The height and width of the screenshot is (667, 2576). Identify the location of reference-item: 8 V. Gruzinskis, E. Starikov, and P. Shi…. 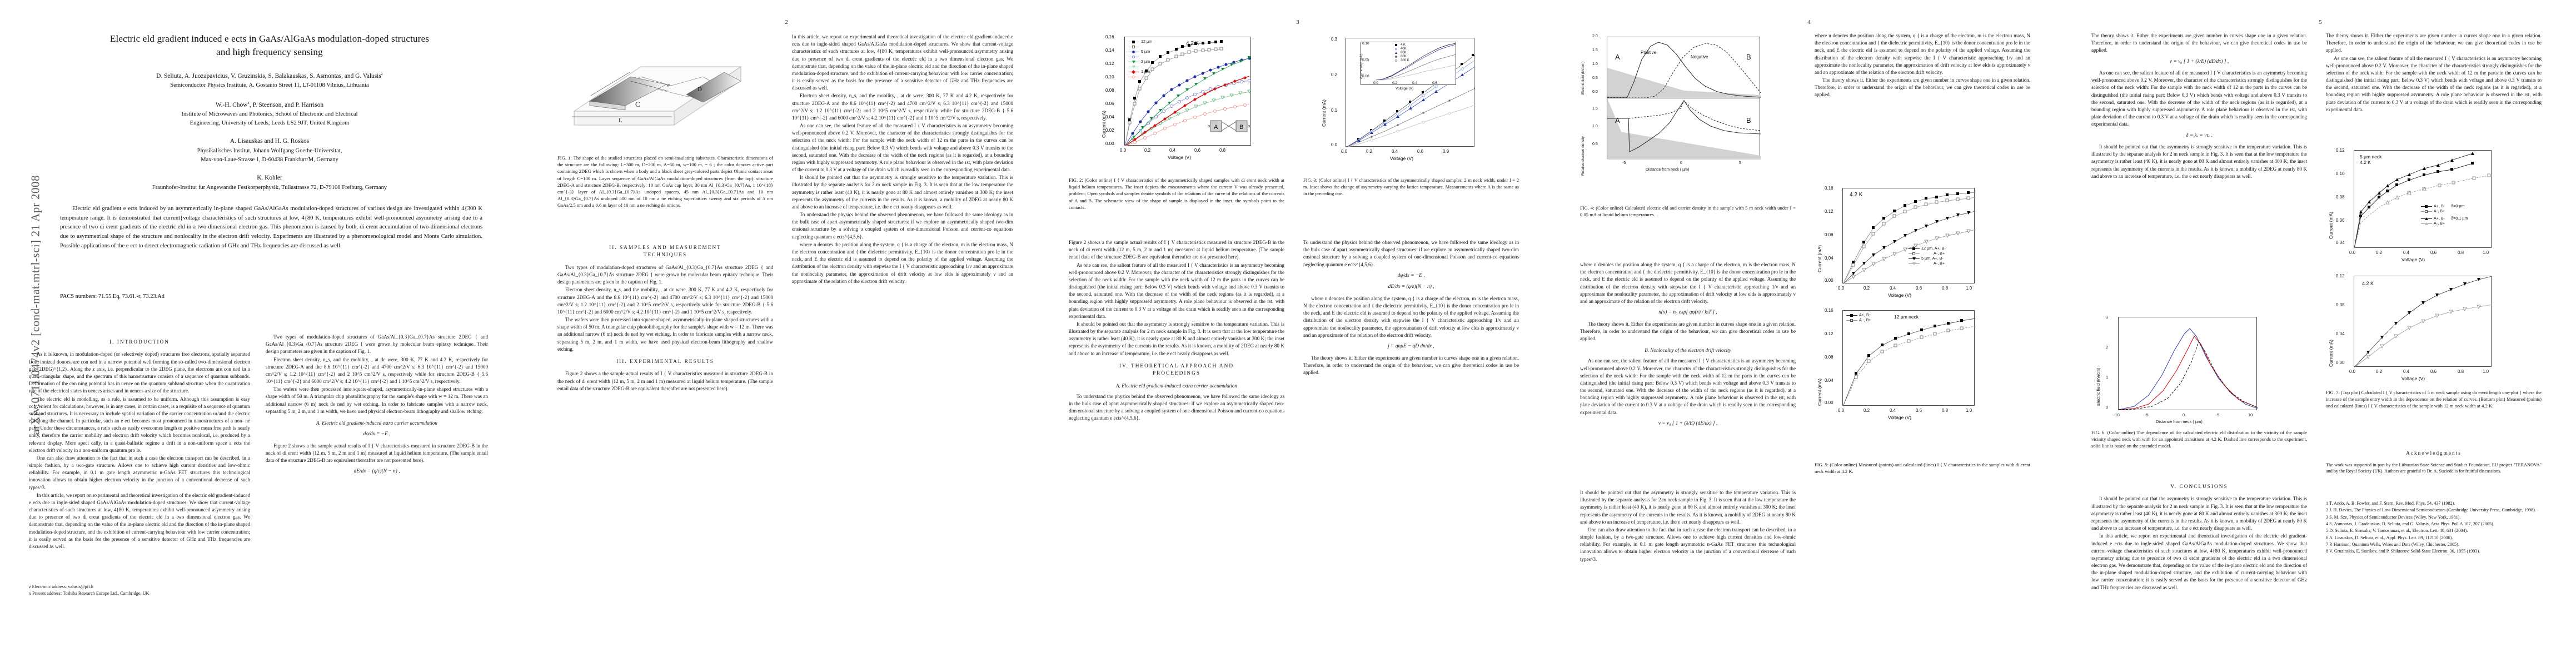
(2403, 551).